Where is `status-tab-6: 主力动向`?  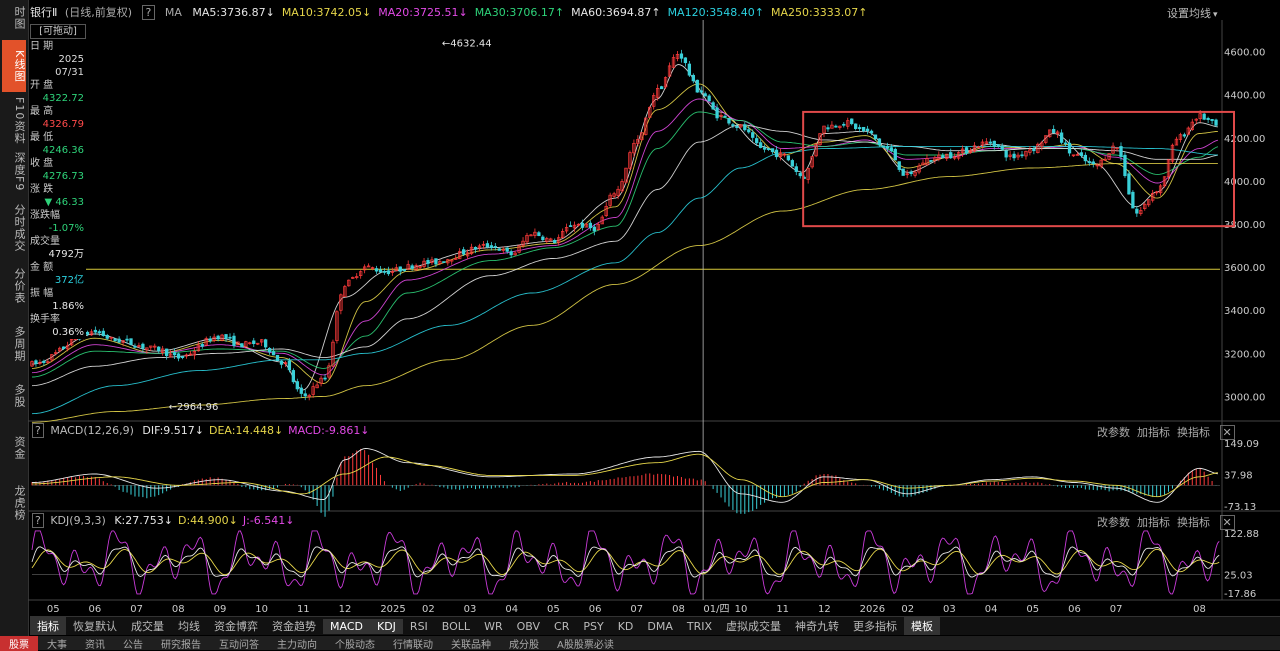 status-tab-6: 主力动向 is located at coordinates (297, 645).